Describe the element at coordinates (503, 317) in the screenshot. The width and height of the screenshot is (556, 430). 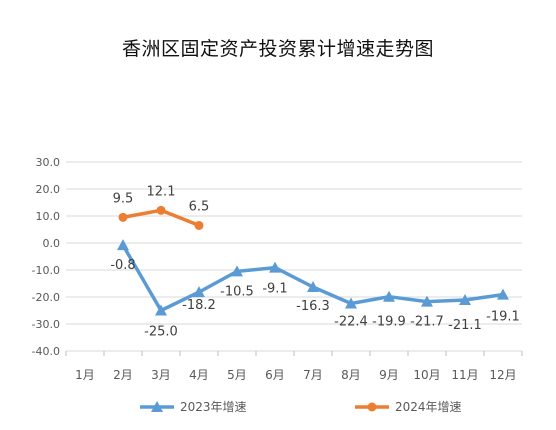
I see `data-label: -19.1` at that location.